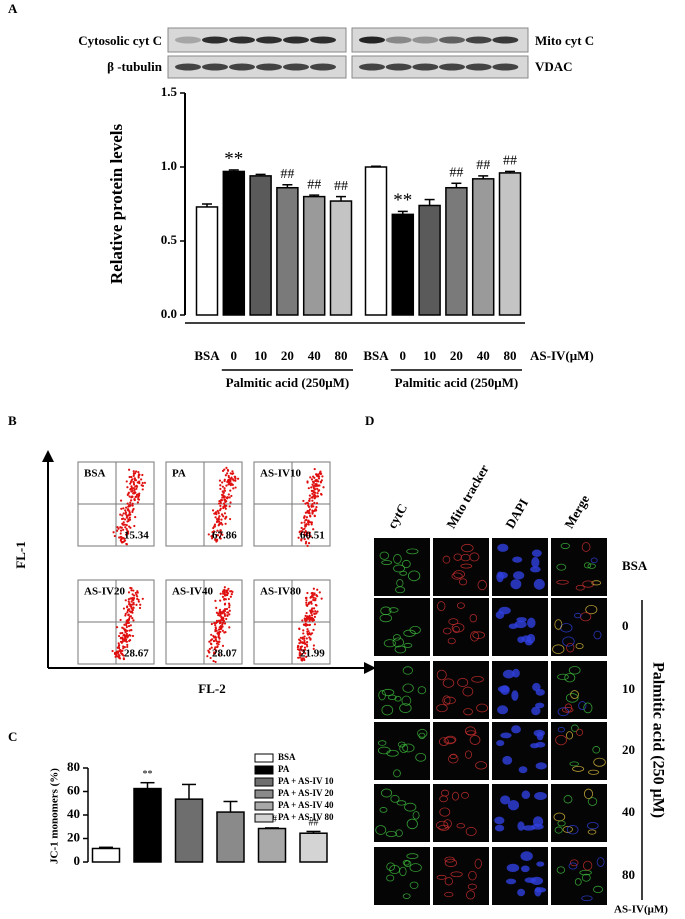 Image resolution: width=685 pixels, height=919 pixels. I want to click on group-label: Palmitic acid (250μM), so click(457, 382).